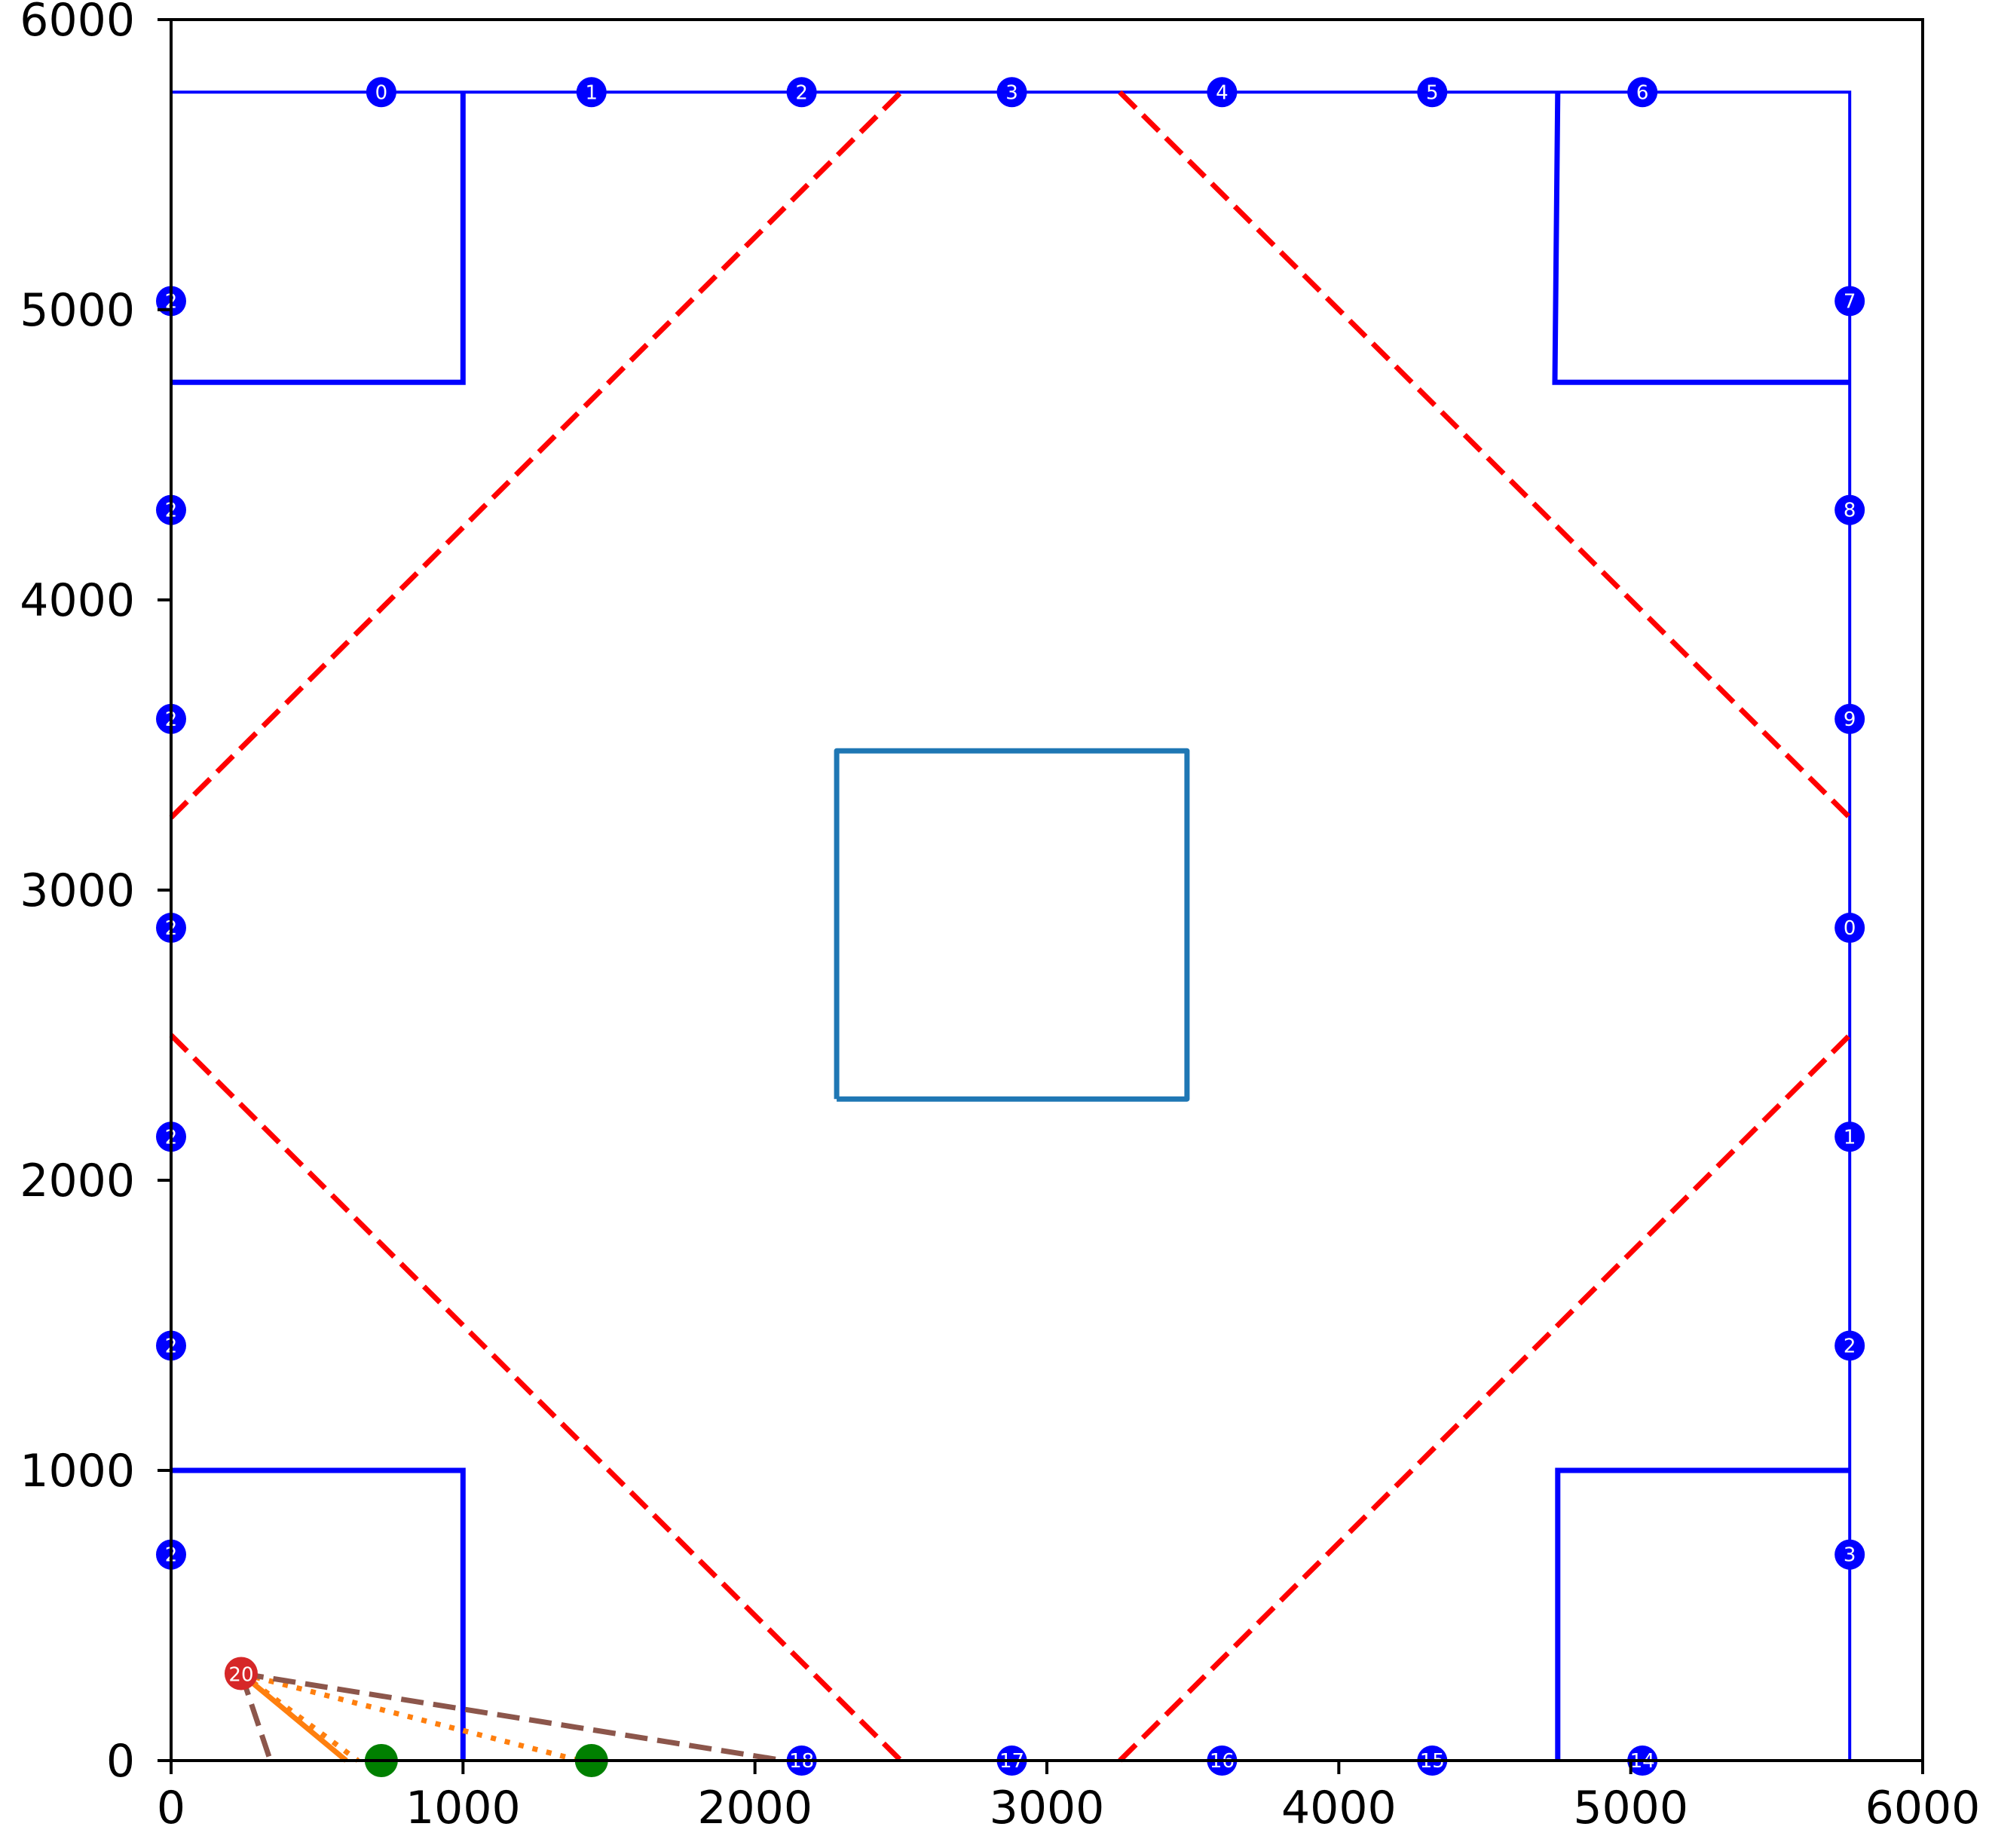 The height and width of the screenshot is (1848, 1989). I want to click on marker-label: 7, so click(1850, 301).